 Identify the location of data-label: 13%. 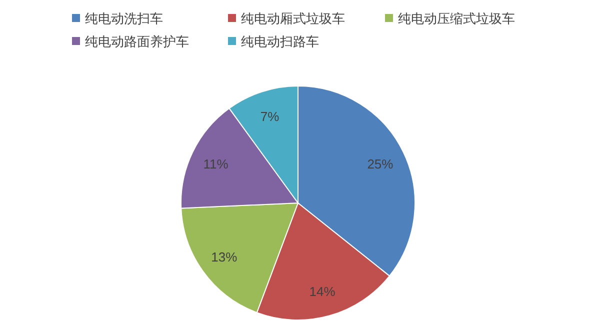
(224, 257).